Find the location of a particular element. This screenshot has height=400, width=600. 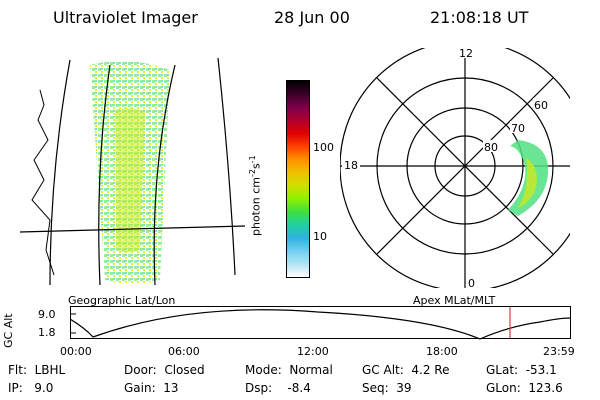

info-ip: IP: 9.0 is located at coordinates (31, 388).